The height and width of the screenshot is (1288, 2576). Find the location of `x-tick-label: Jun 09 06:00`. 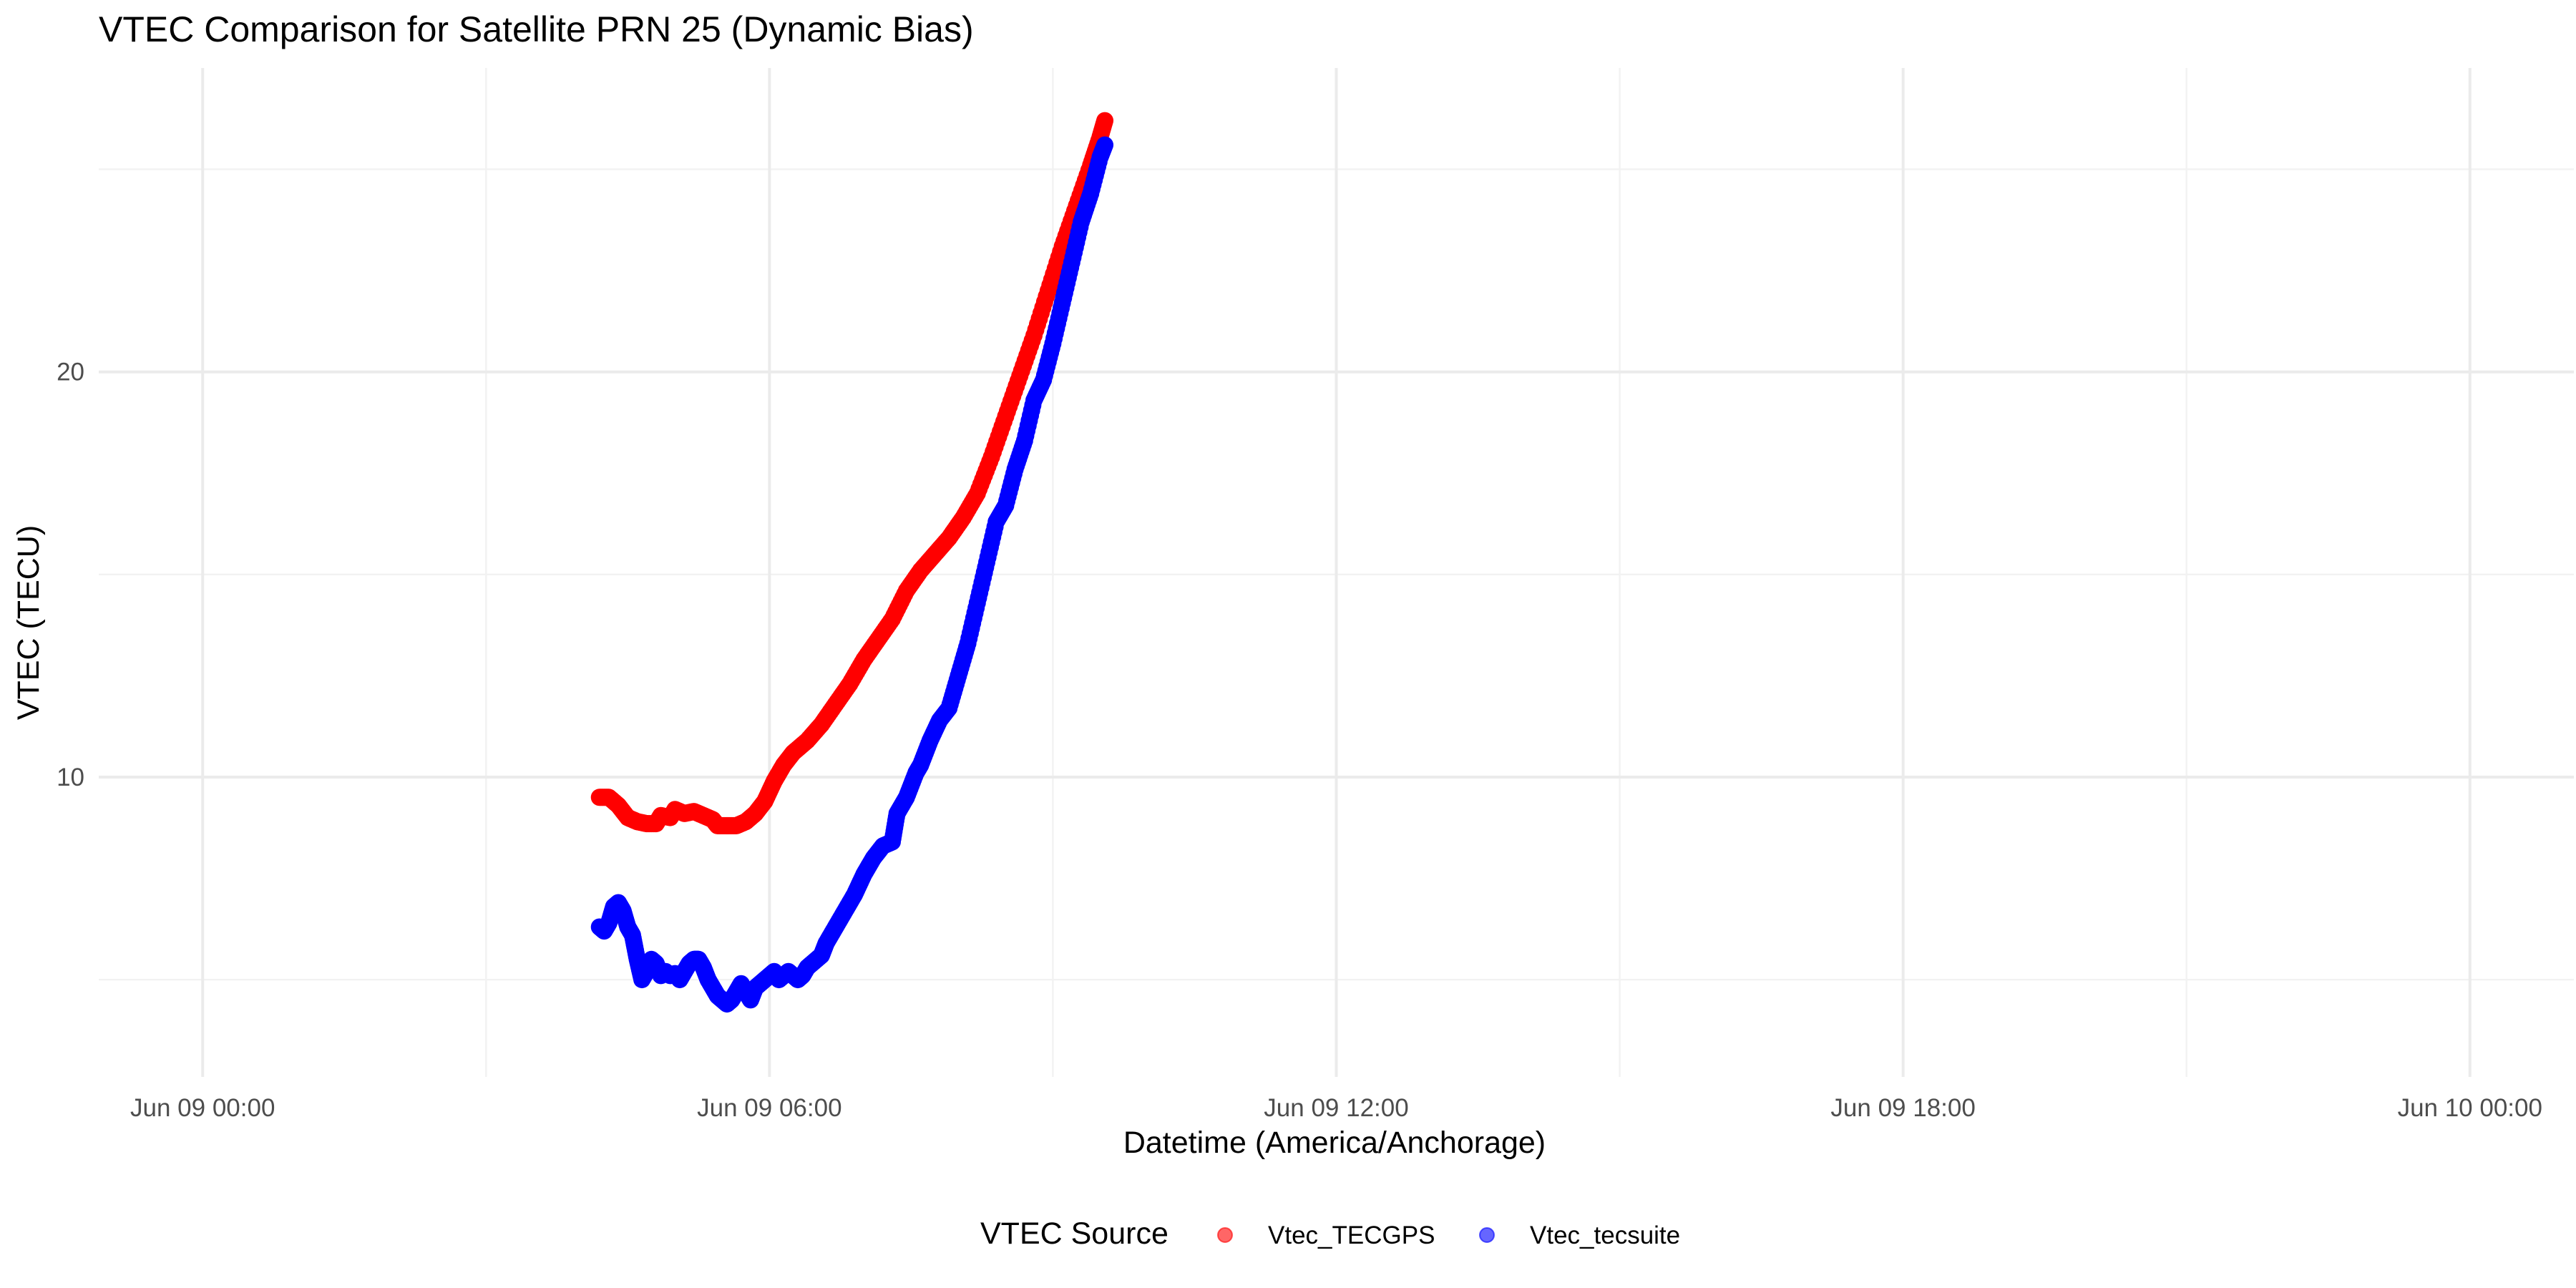

x-tick-label: Jun 09 06:00 is located at coordinates (769, 1108).